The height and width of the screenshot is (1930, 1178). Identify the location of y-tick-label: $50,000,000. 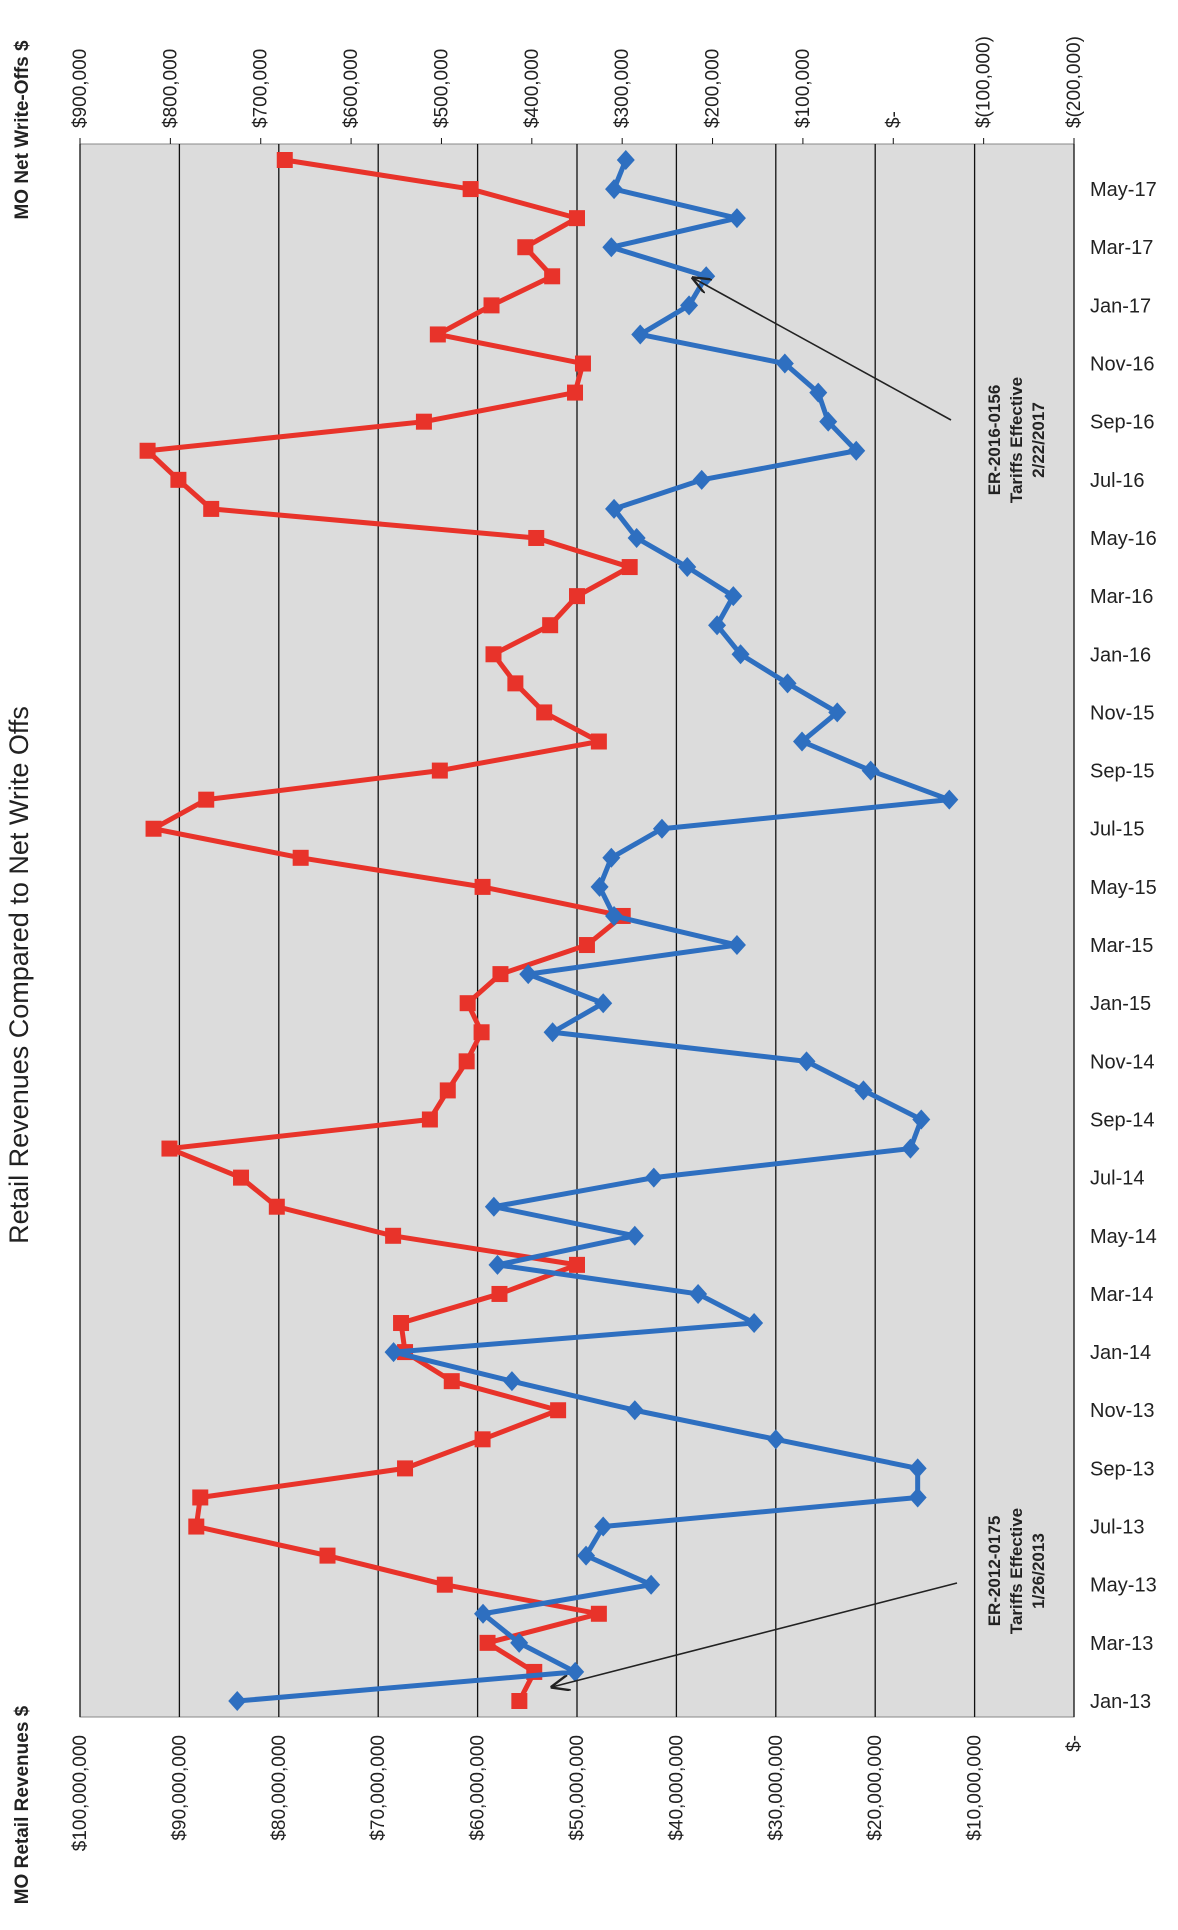
(577, 1788).